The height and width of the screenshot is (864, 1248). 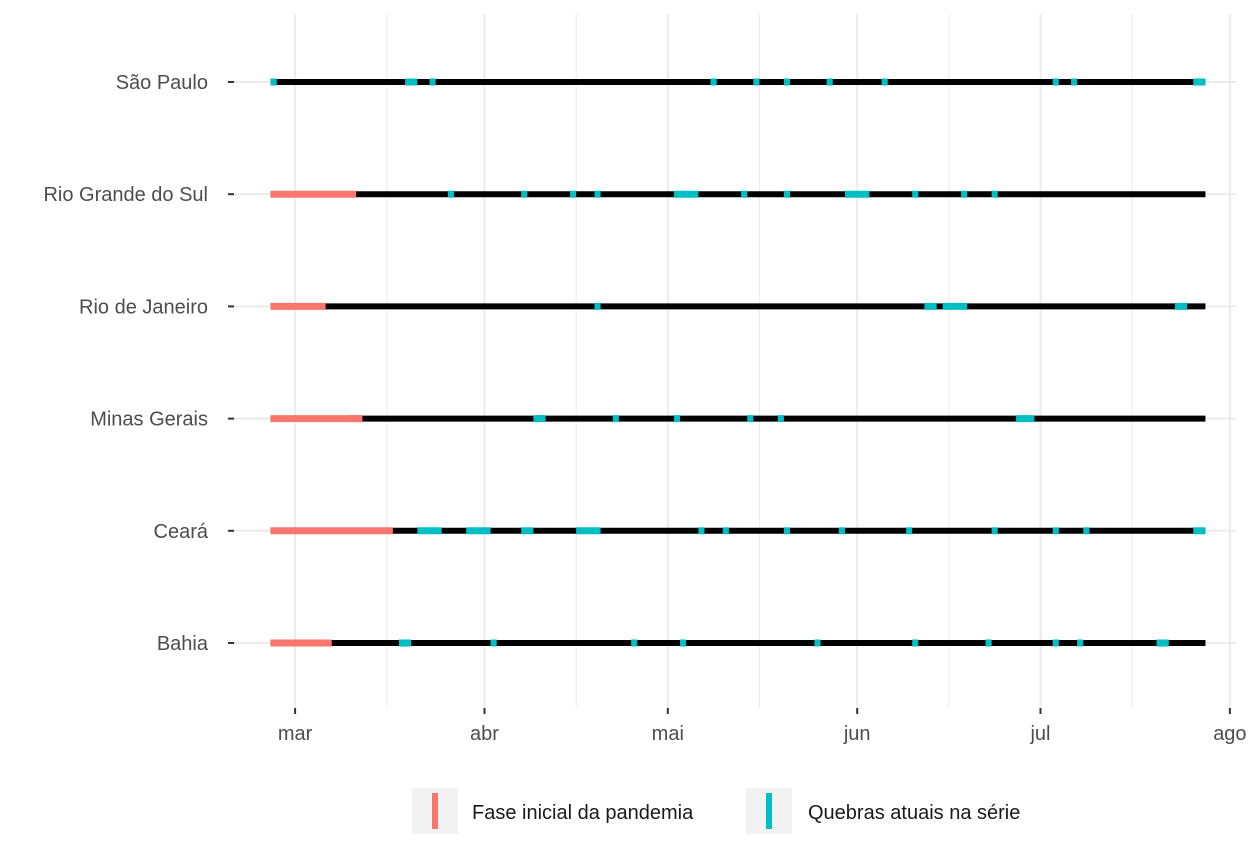 What do you see at coordinates (769, 811) in the screenshot?
I see `legend-key-quebras` at bounding box center [769, 811].